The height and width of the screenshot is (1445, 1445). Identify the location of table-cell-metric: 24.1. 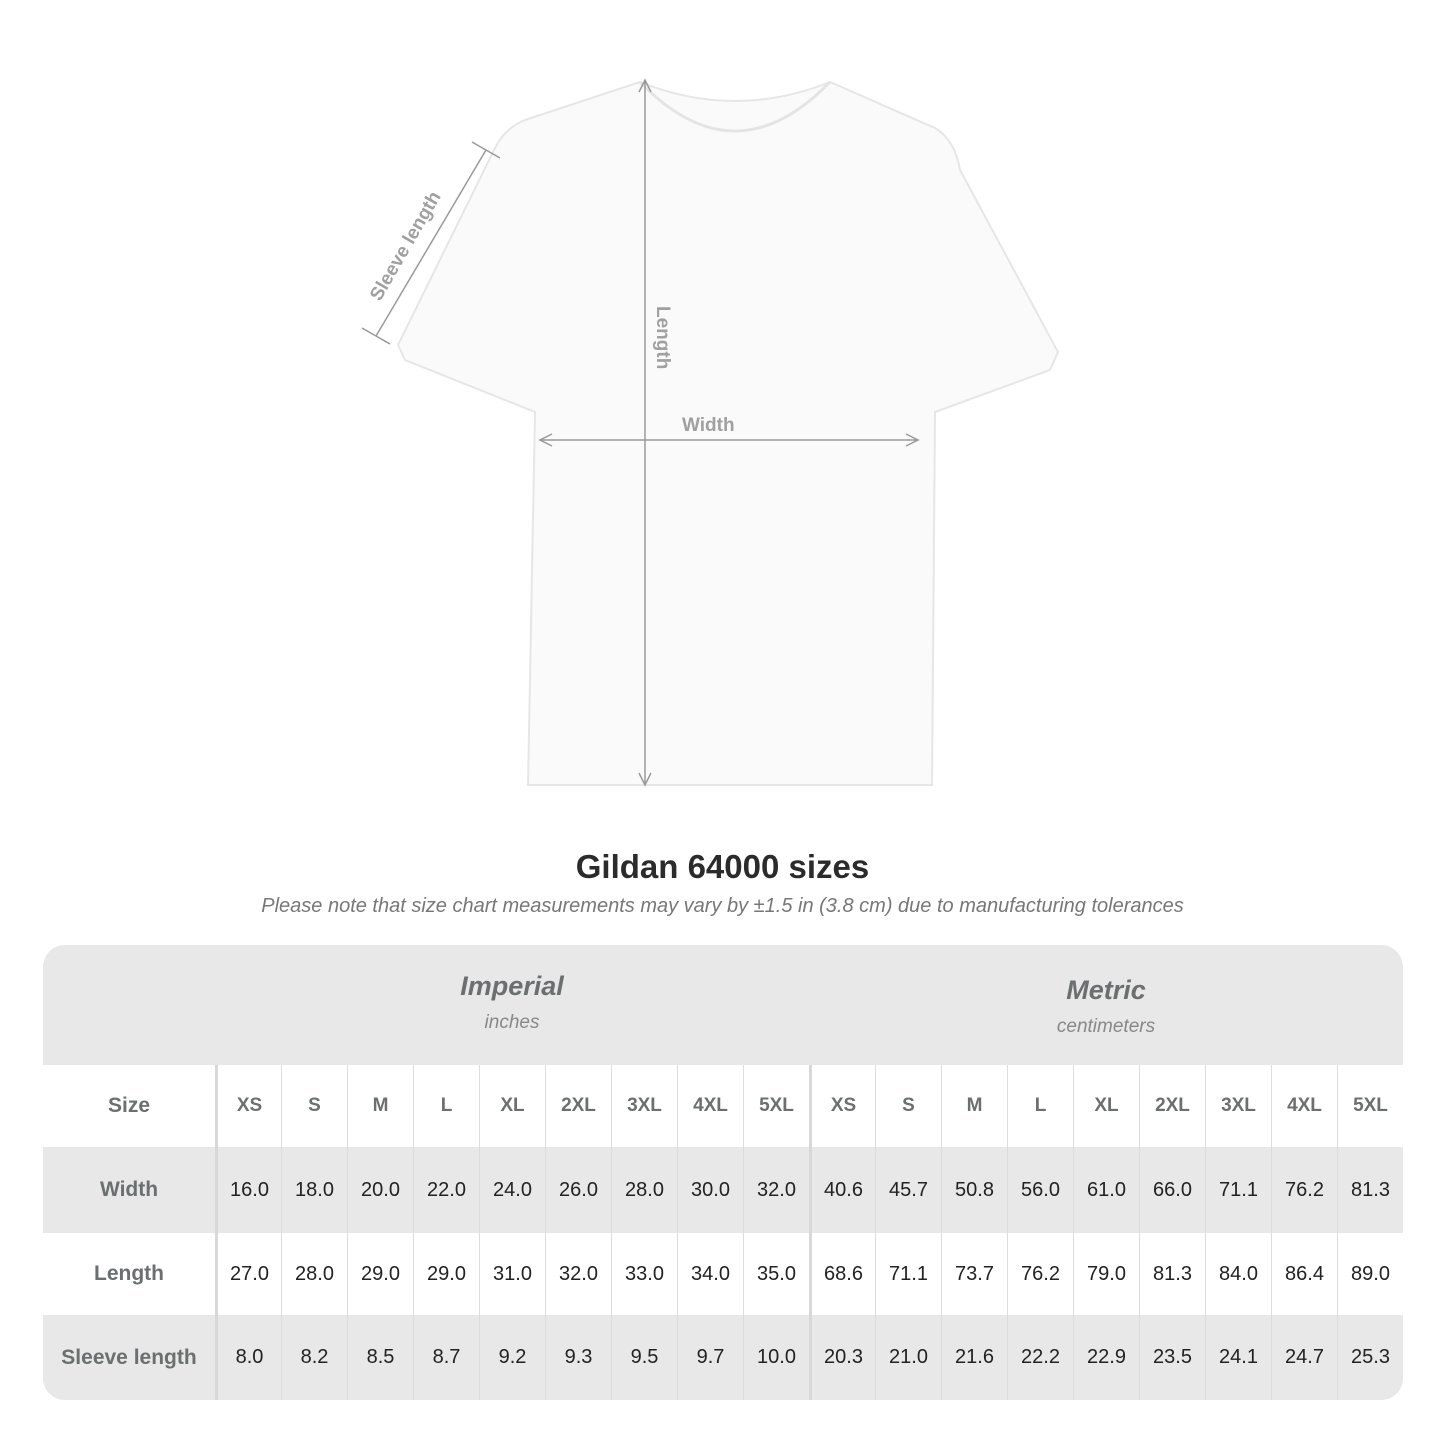
(1238, 1357).